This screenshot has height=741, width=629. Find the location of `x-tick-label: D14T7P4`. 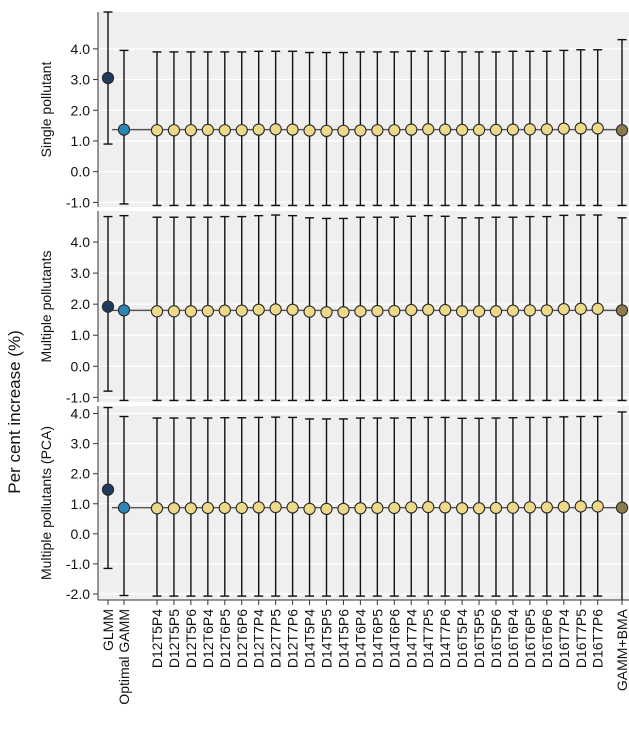

x-tick-label: D14T7P4 is located at coordinates (411, 638).